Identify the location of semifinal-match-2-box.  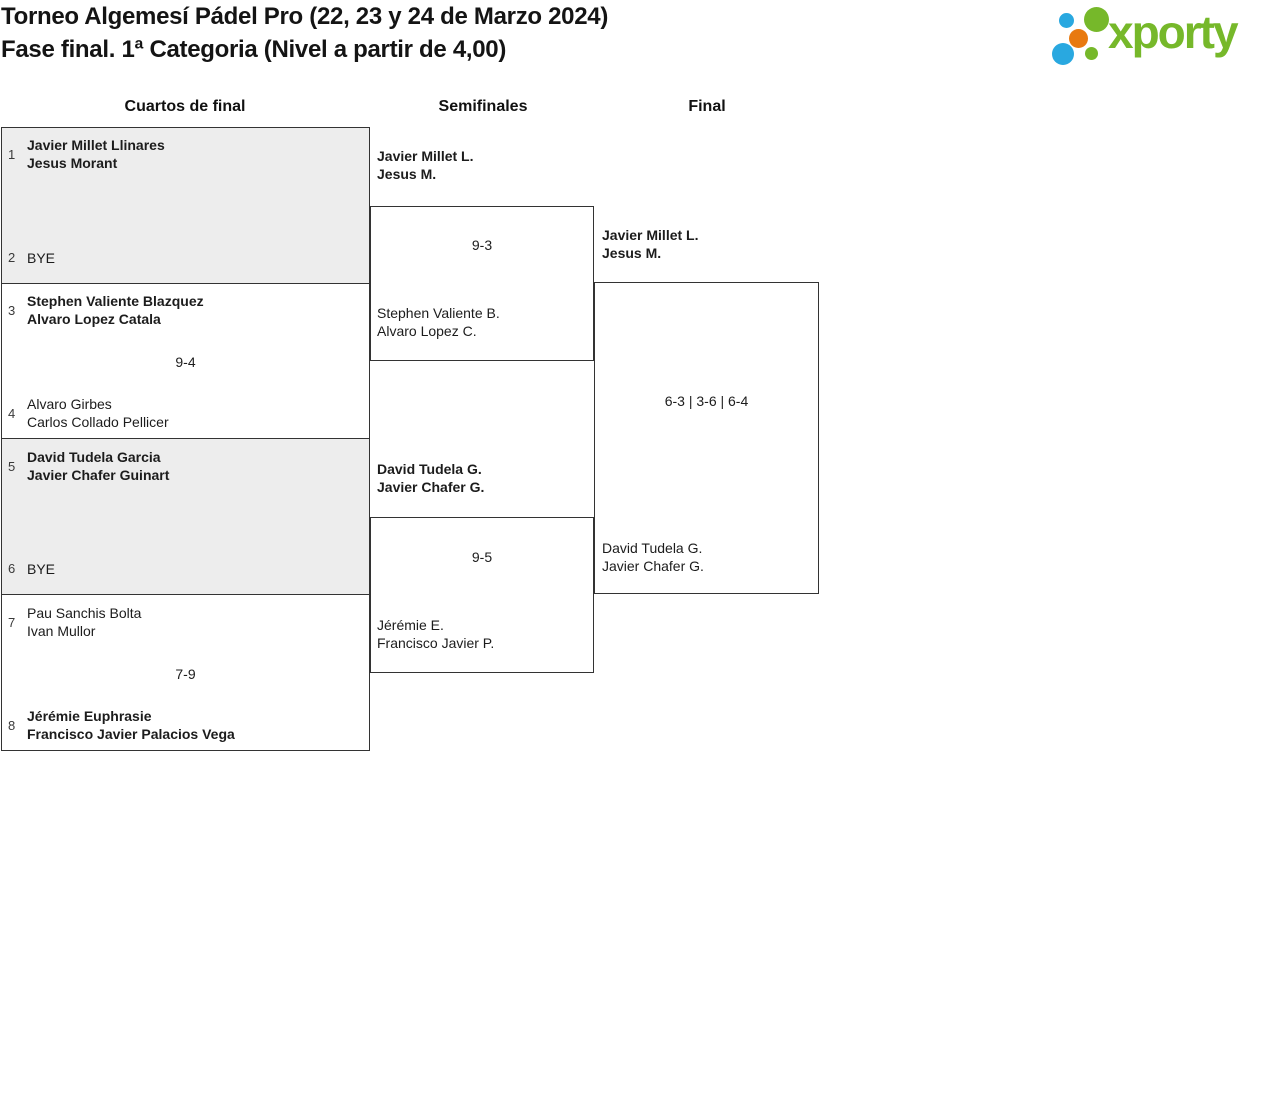
(482, 595).